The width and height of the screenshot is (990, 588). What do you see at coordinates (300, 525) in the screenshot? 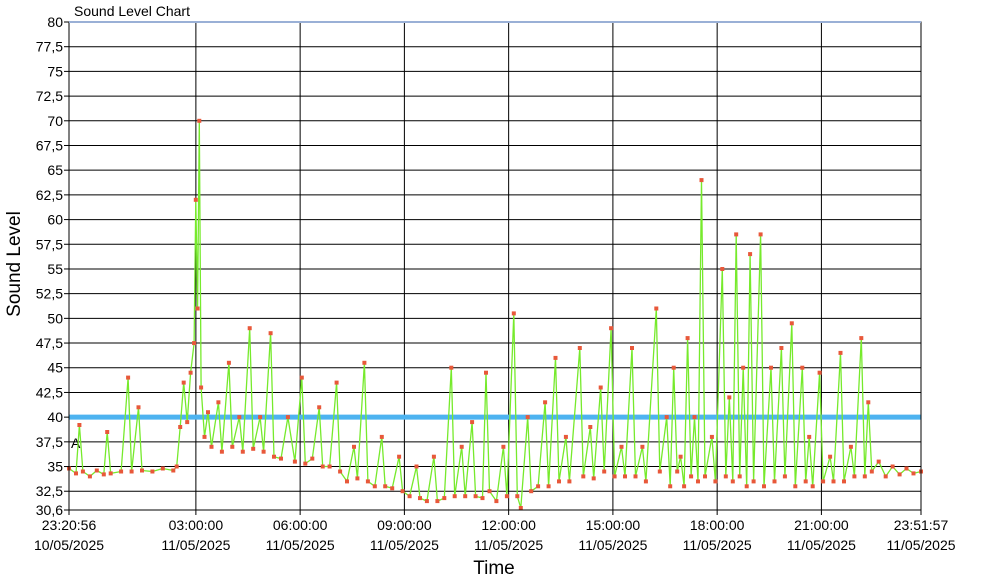
I see `x-tick-time: 06:00:00` at bounding box center [300, 525].